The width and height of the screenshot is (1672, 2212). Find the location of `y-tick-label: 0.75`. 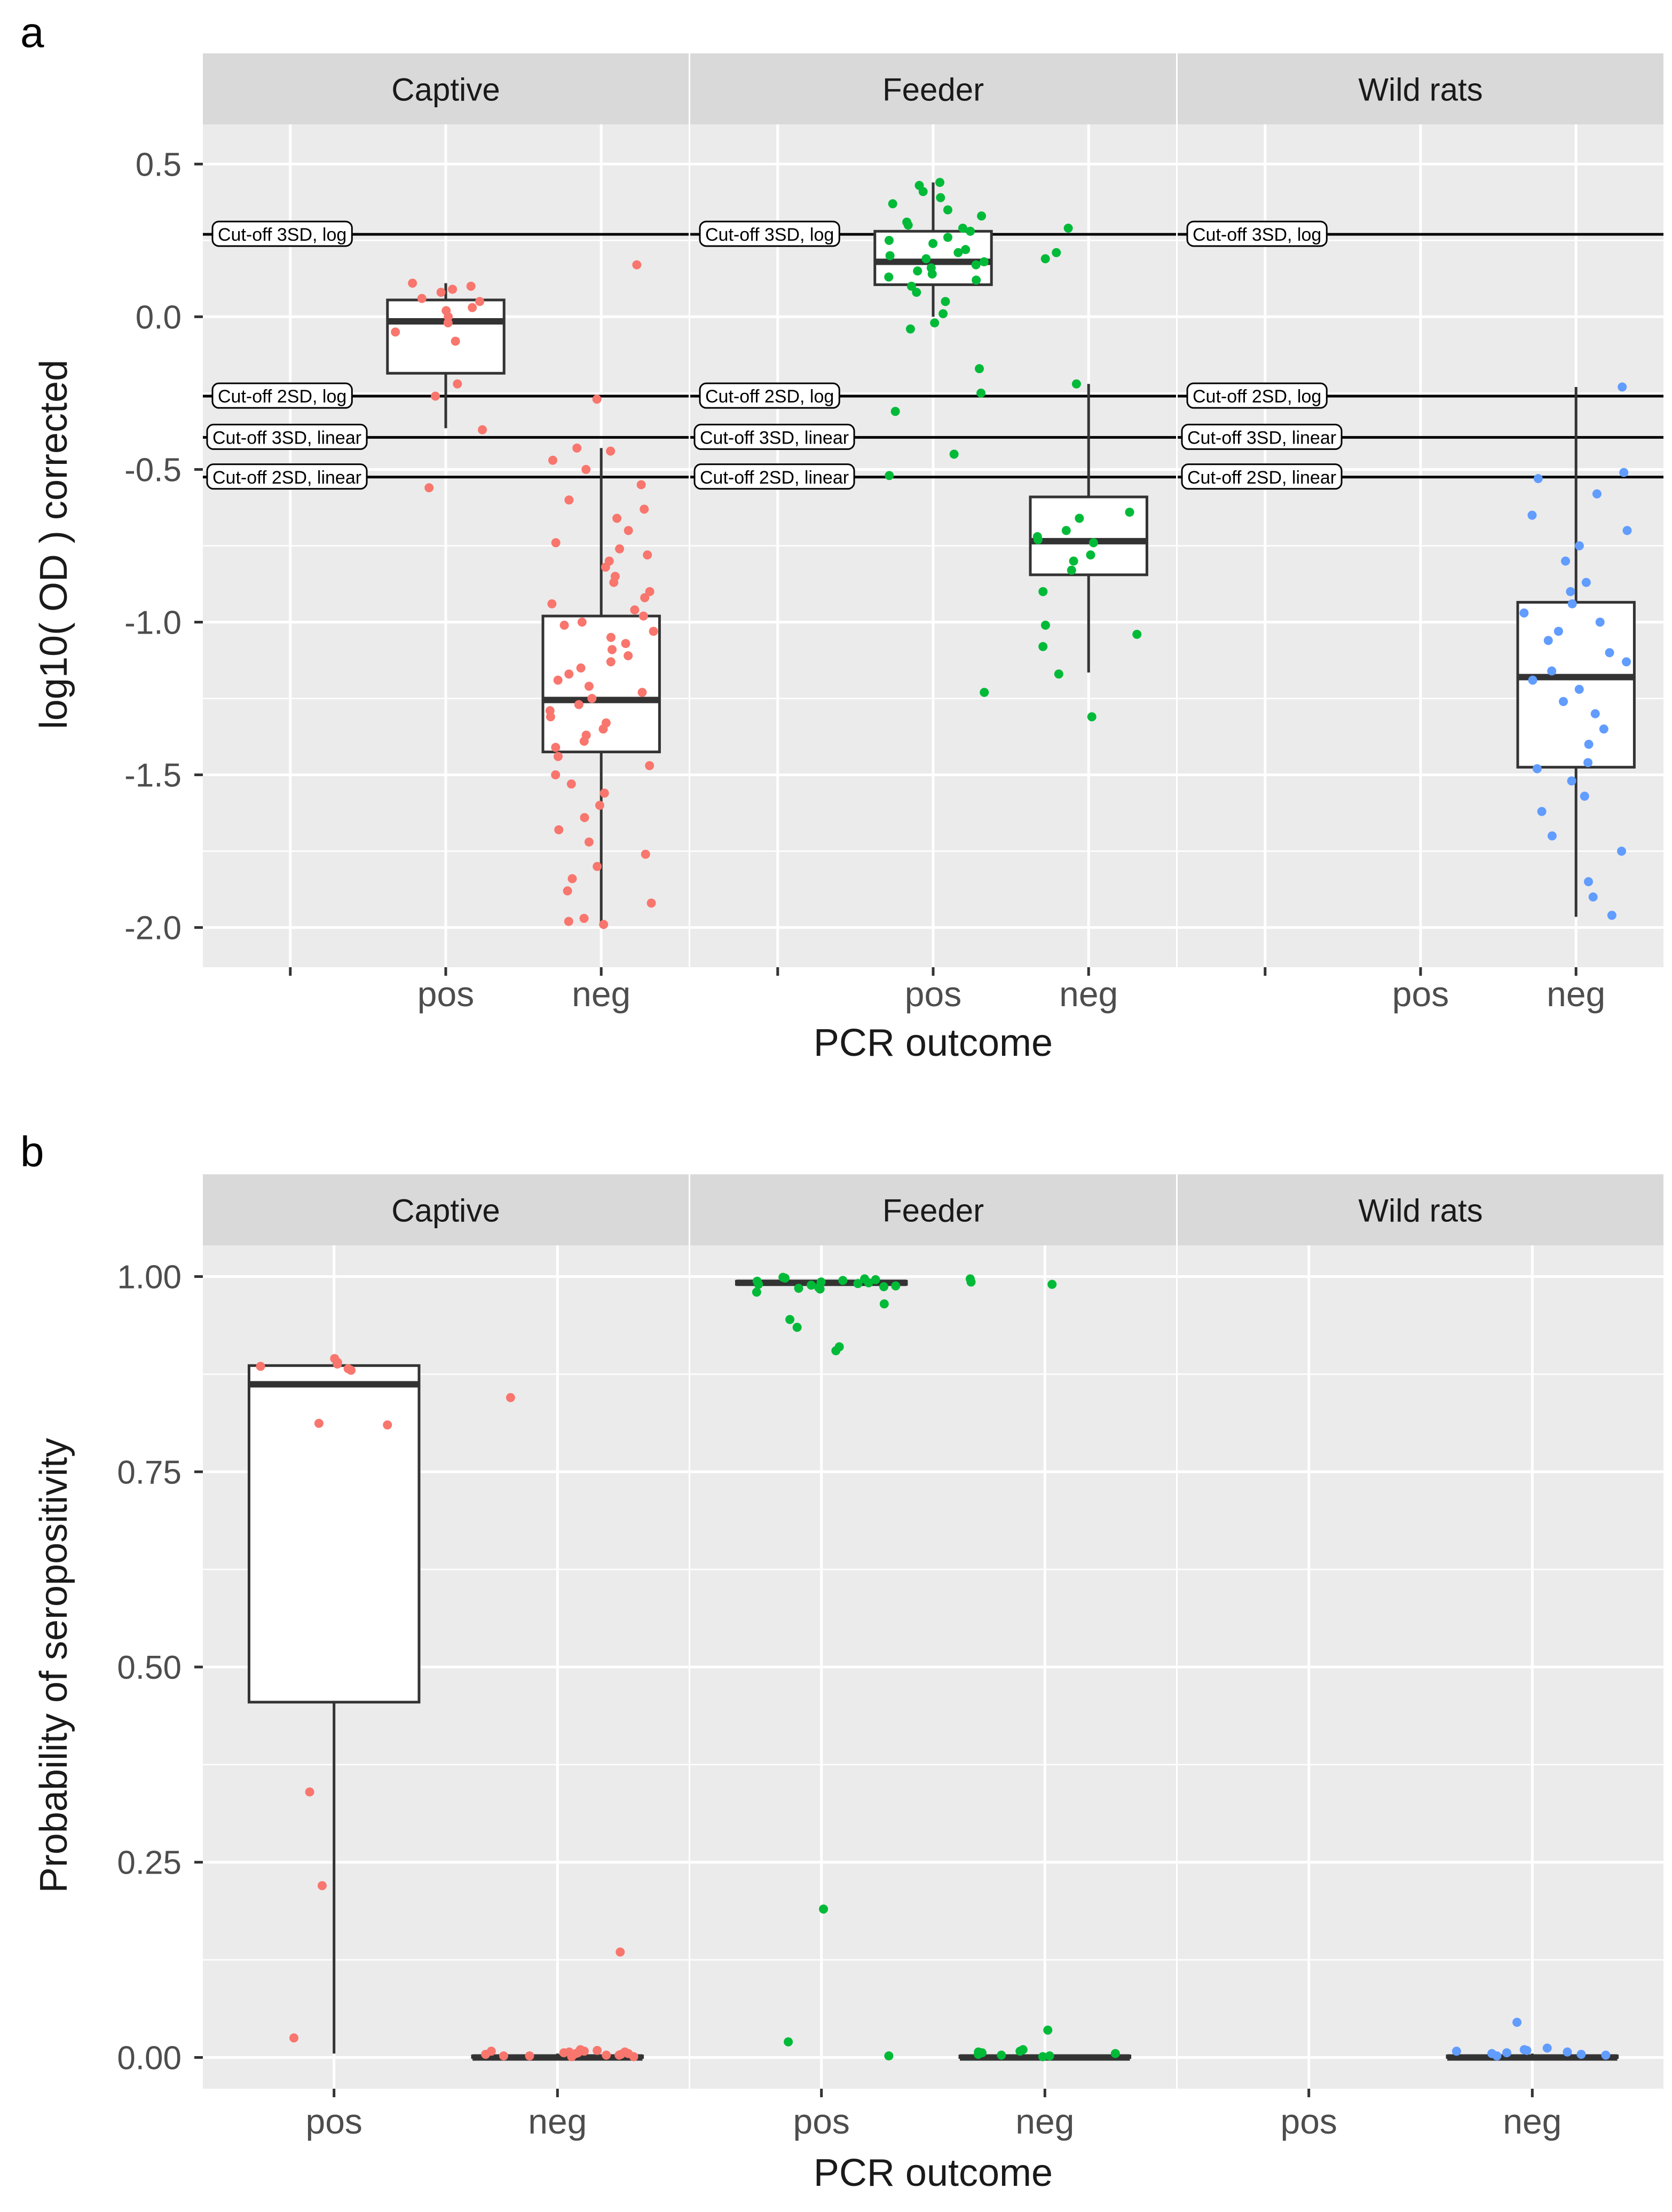

y-tick-label: 0.75 is located at coordinates (149, 1472).